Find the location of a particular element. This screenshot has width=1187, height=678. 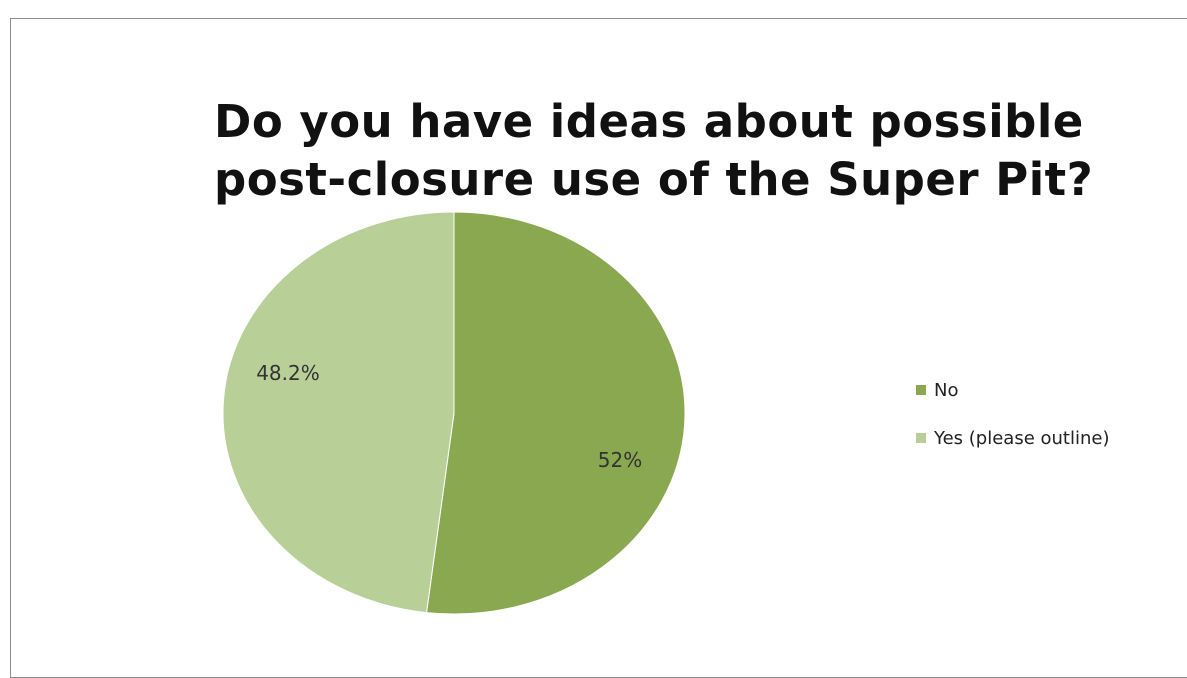

legend-item-yes: Yes (please outline) is located at coordinates (1013, 438).